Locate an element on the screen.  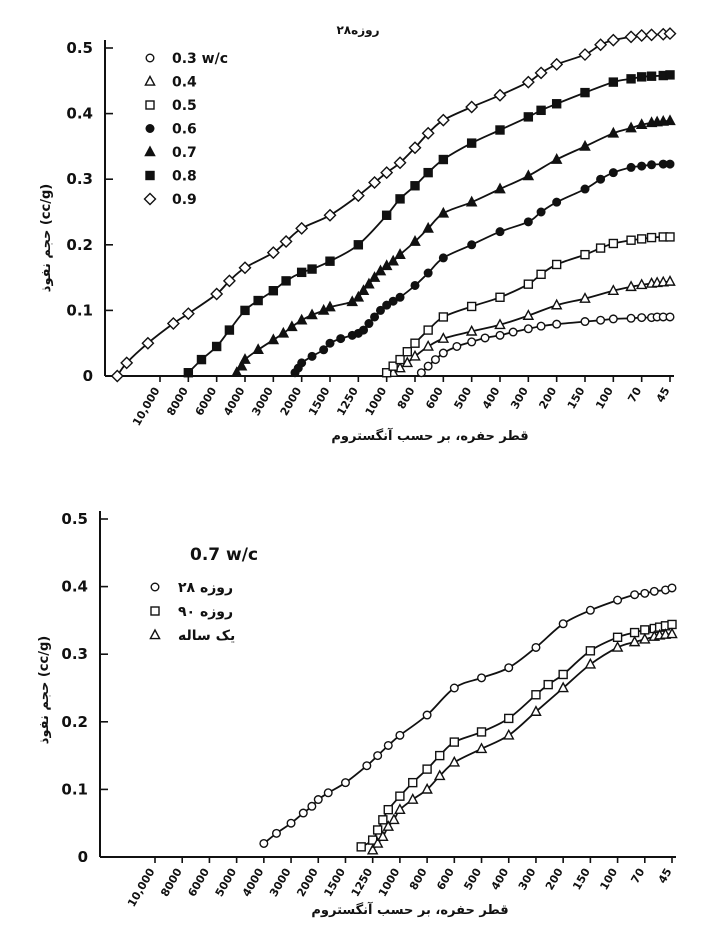
x-tick-label: 2000 is located at coordinates (291, 401).